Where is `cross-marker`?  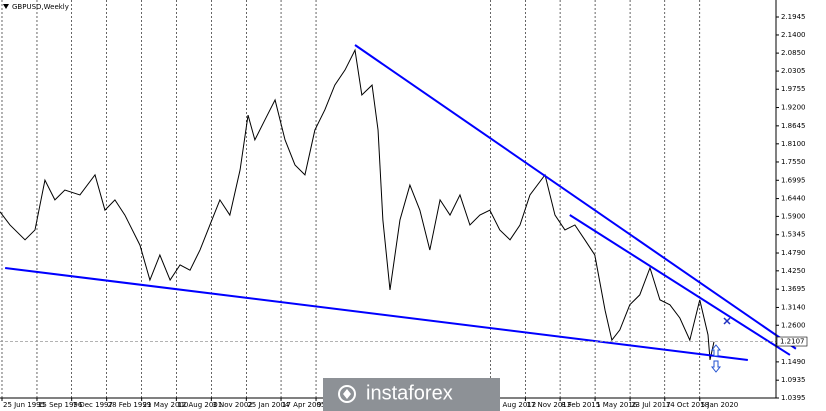 cross-marker is located at coordinates (727, 321).